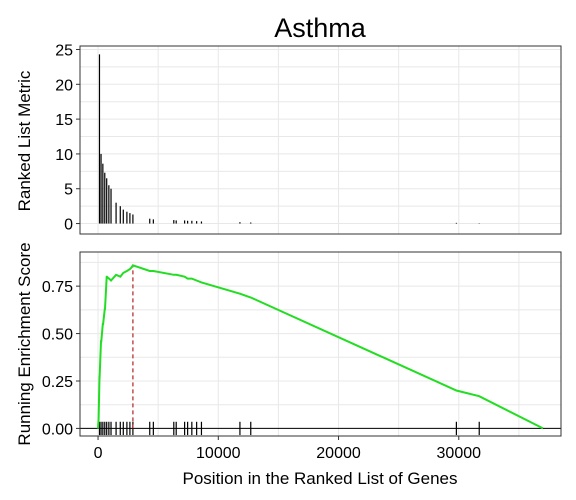 The height and width of the screenshot is (500, 576). What do you see at coordinates (320, 28) in the screenshot?
I see `chart-title: Asthma` at bounding box center [320, 28].